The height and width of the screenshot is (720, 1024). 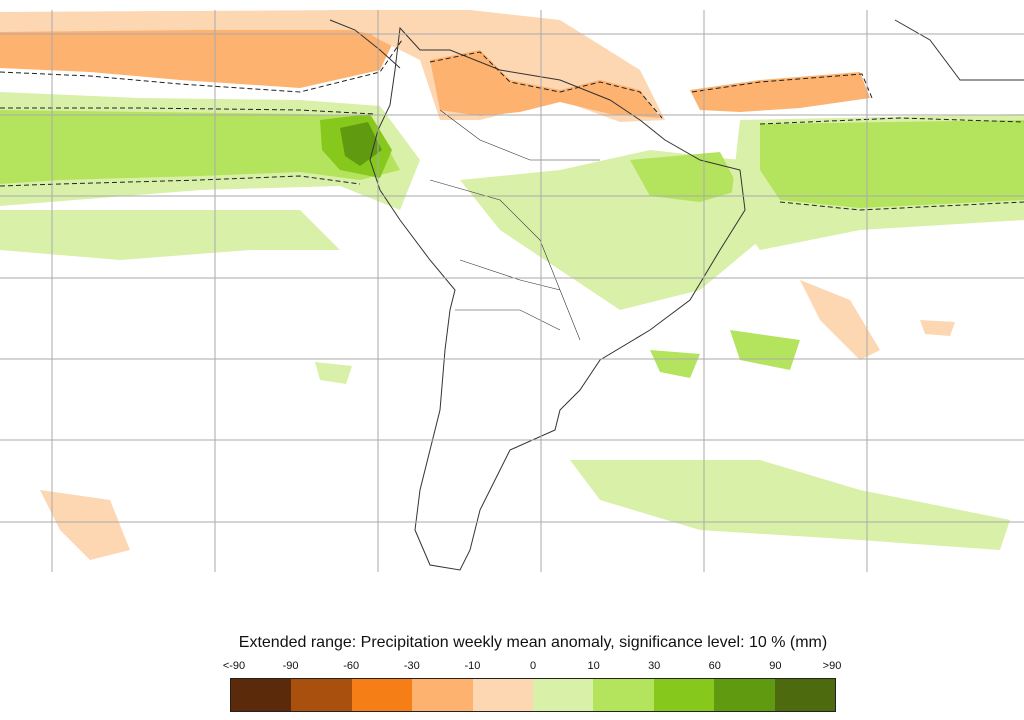 I want to click on wet-core-northeast-brazil, so click(x=685, y=177).